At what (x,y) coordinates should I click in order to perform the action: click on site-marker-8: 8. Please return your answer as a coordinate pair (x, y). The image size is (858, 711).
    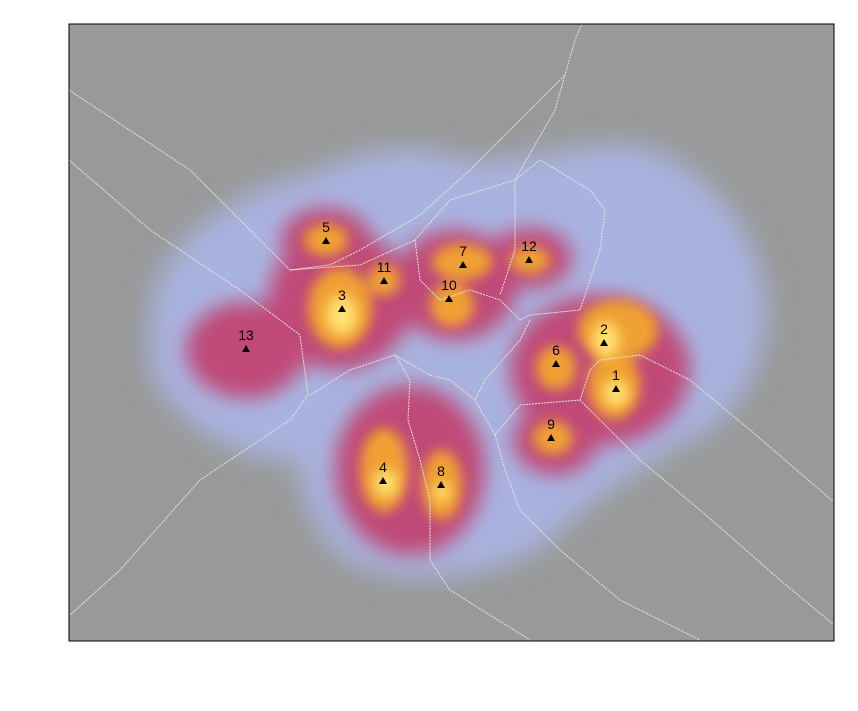
    Looking at the image, I should click on (441, 475).